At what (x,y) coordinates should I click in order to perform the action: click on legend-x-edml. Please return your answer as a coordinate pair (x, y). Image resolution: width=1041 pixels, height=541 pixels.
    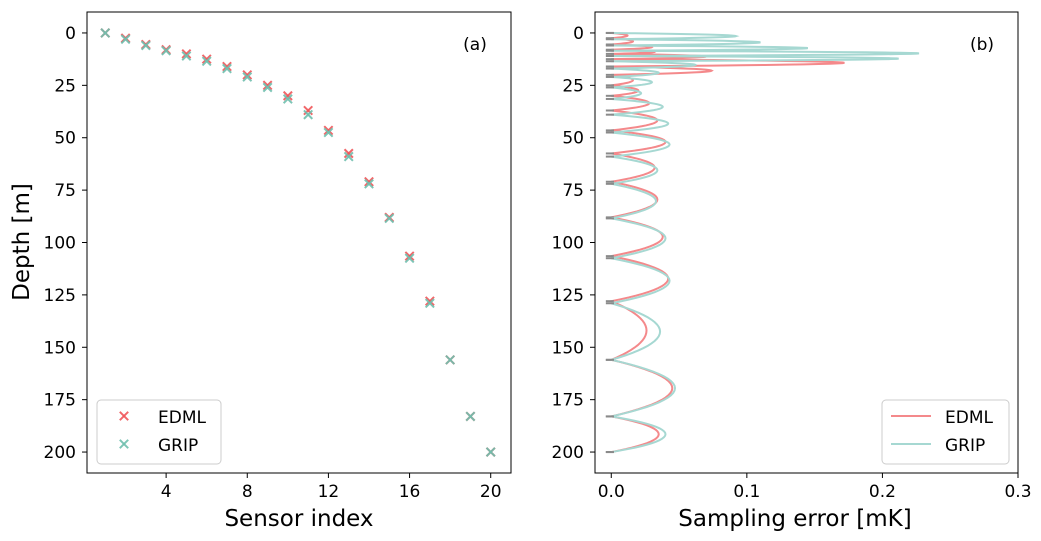
    Looking at the image, I should click on (124, 416).